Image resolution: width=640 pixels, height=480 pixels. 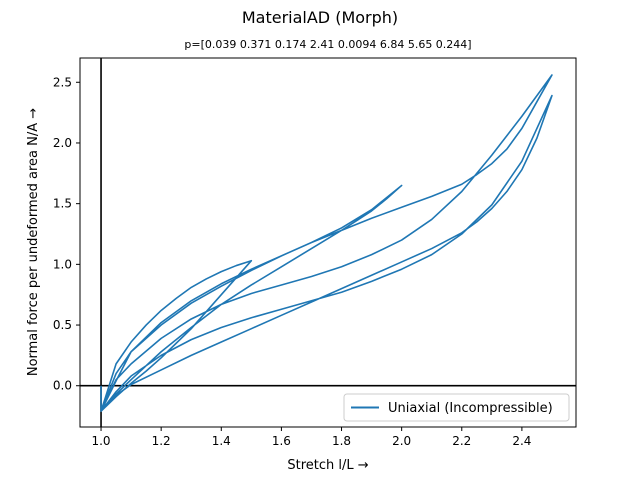 I want to click on legend-box, so click(x=456, y=407).